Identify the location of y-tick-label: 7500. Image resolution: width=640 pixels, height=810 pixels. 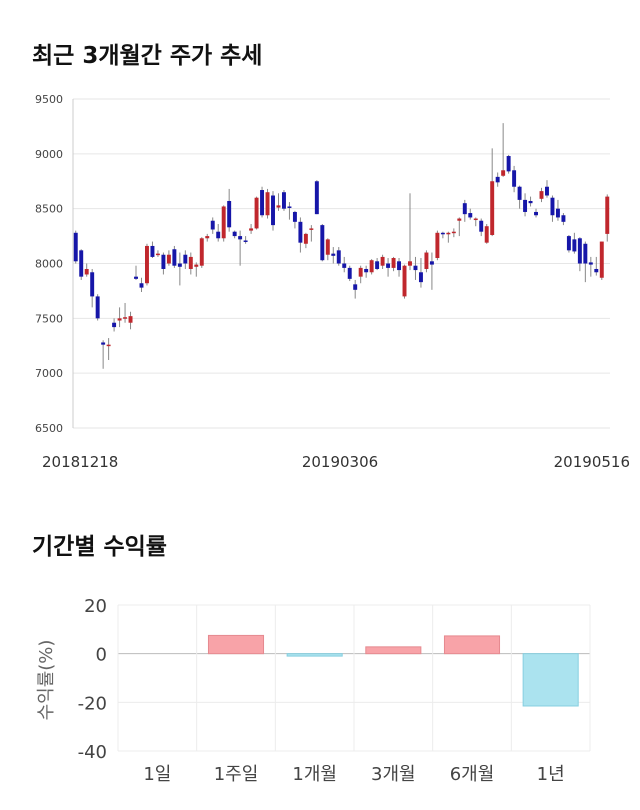
(49, 318).